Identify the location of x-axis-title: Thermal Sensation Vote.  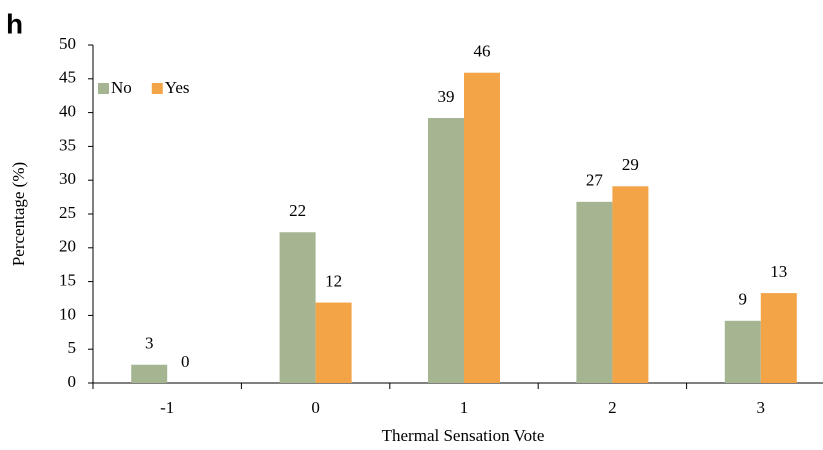
(463, 435).